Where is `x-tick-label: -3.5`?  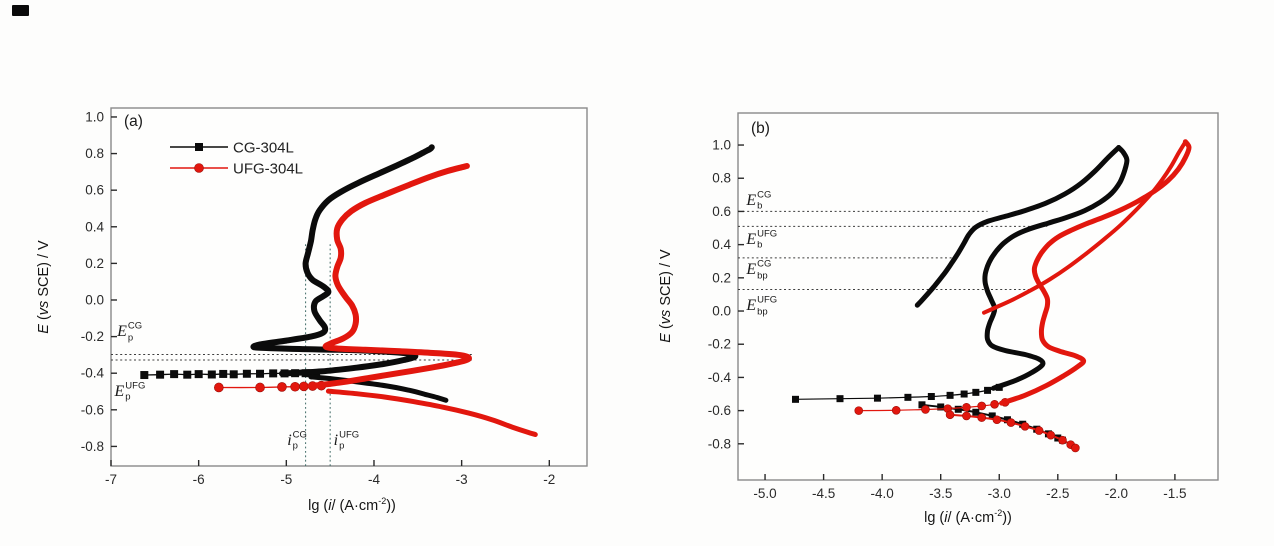 x-tick-label: -3.5 is located at coordinates (940, 493).